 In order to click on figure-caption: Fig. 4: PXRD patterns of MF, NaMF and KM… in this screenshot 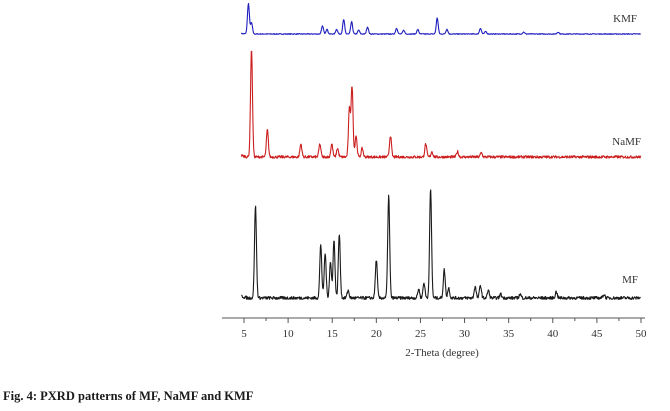, I will do `click(128, 396)`.